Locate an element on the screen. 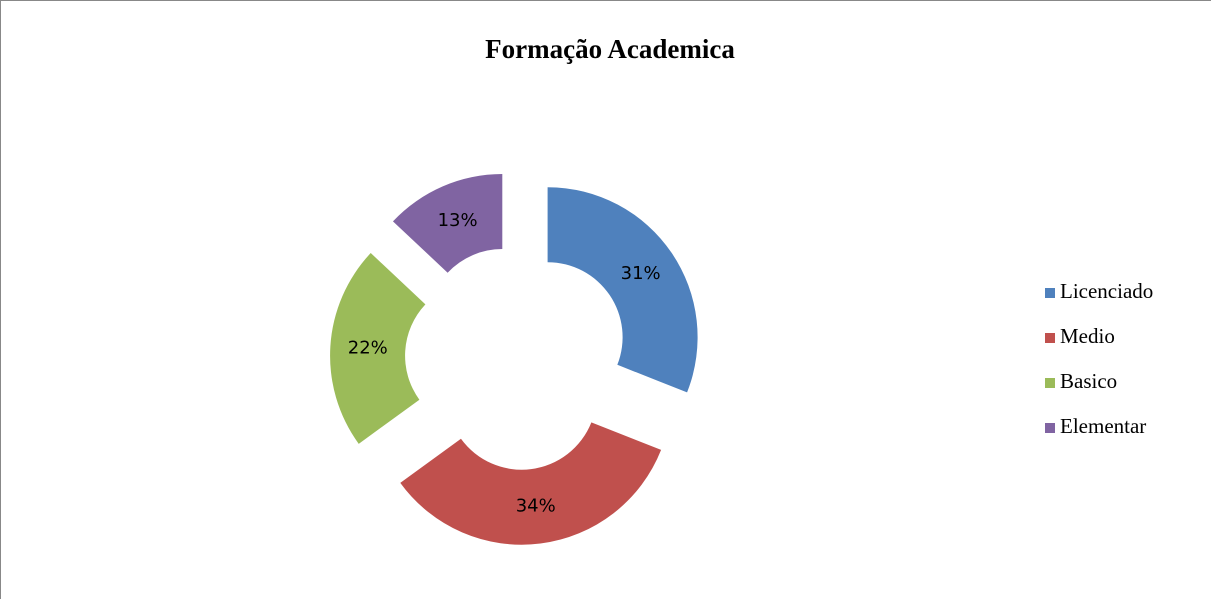 The width and height of the screenshot is (1211, 599). data-label: 31% is located at coordinates (641, 273).